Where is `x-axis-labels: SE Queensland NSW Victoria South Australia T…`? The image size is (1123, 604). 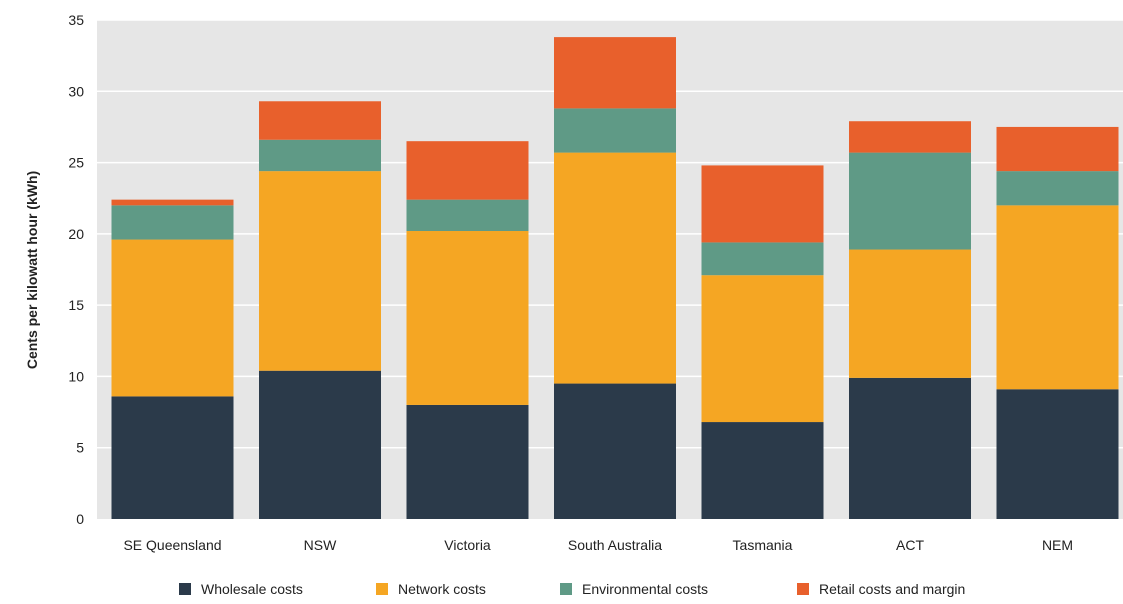 x-axis-labels: SE Queensland NSW Victoria South Australia T… is located at coordinates (598, 545).